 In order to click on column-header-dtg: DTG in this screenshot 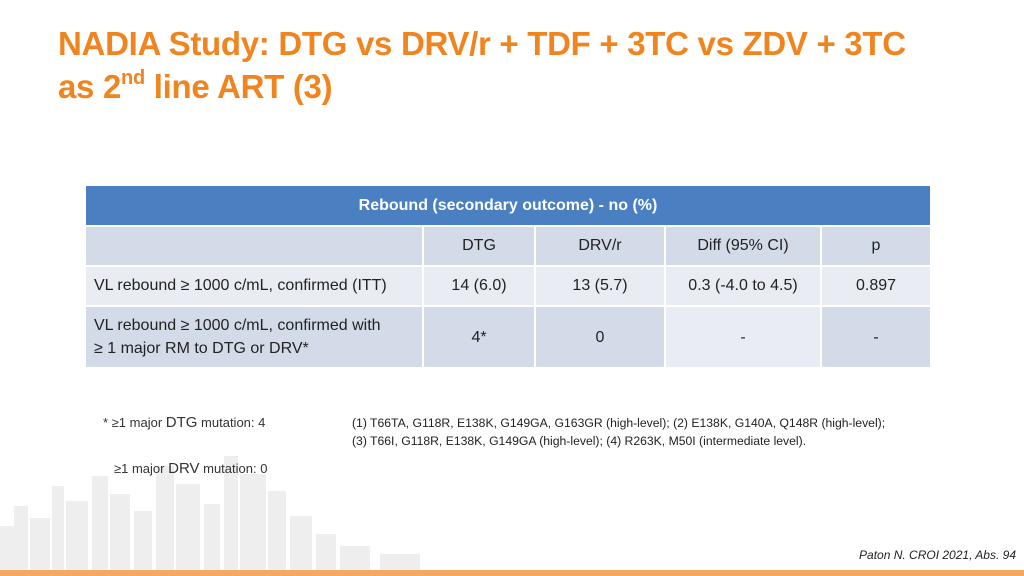, I will do `click(479, 246)`.